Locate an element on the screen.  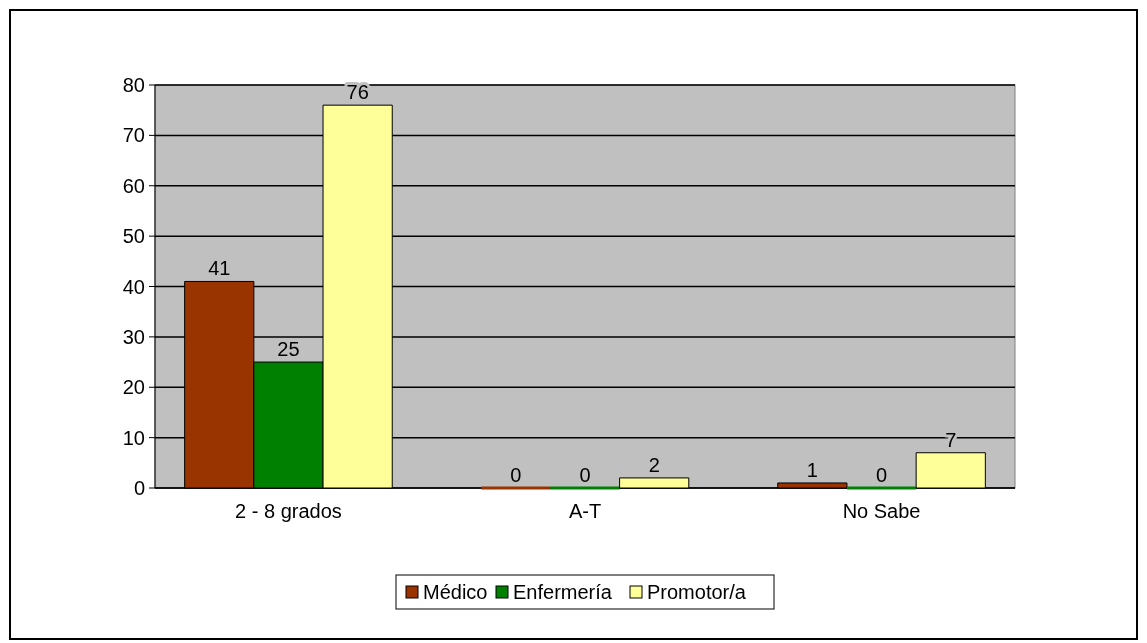
x-tick-label: A-T is located at coordinates (585, 511).